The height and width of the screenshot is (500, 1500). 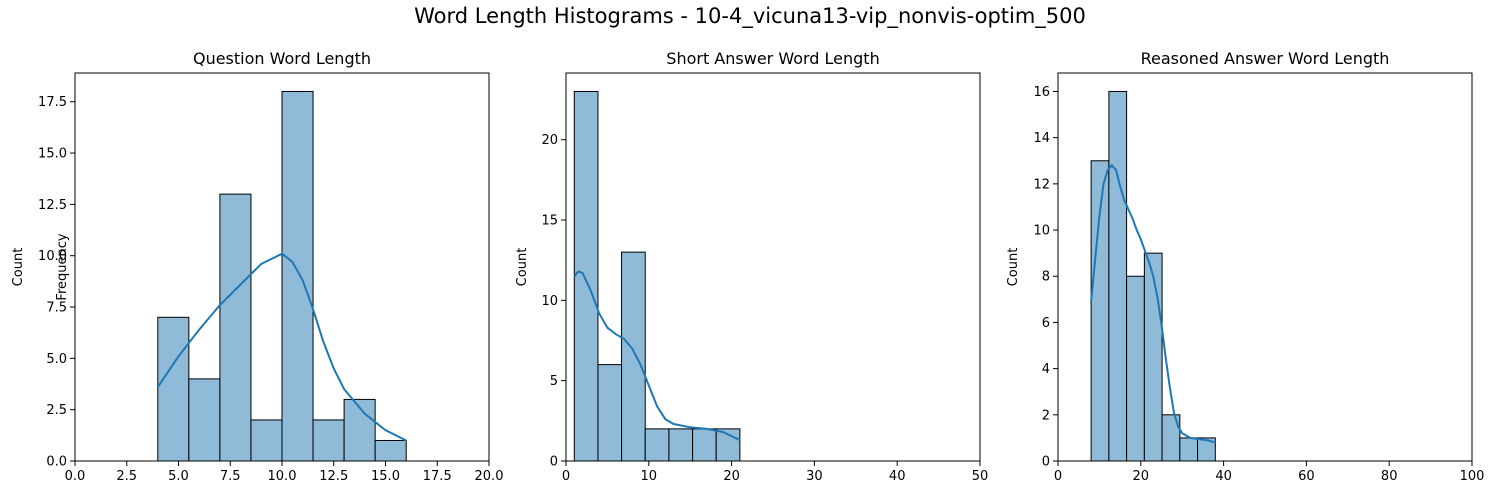 What do you see at coordinates (980, 476) in the screenshot?
I see `x-tick-label: 50` at bounding box center [980, 476].